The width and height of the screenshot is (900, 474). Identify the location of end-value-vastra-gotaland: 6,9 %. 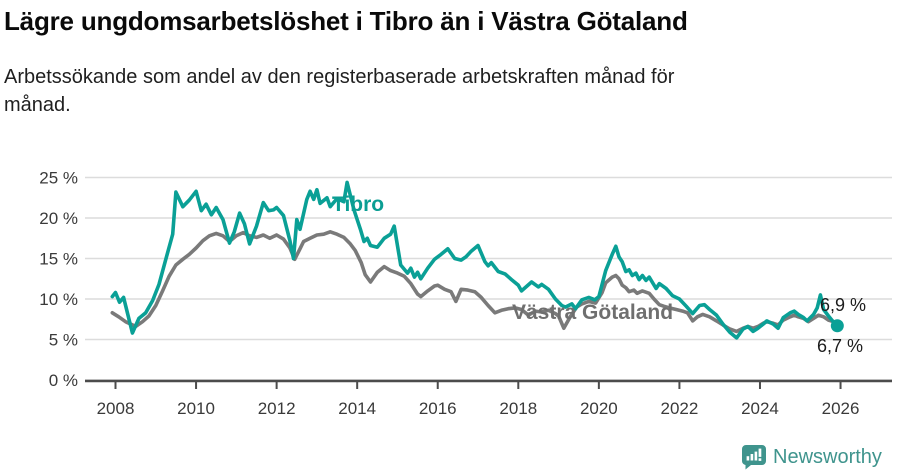
(843, 305).